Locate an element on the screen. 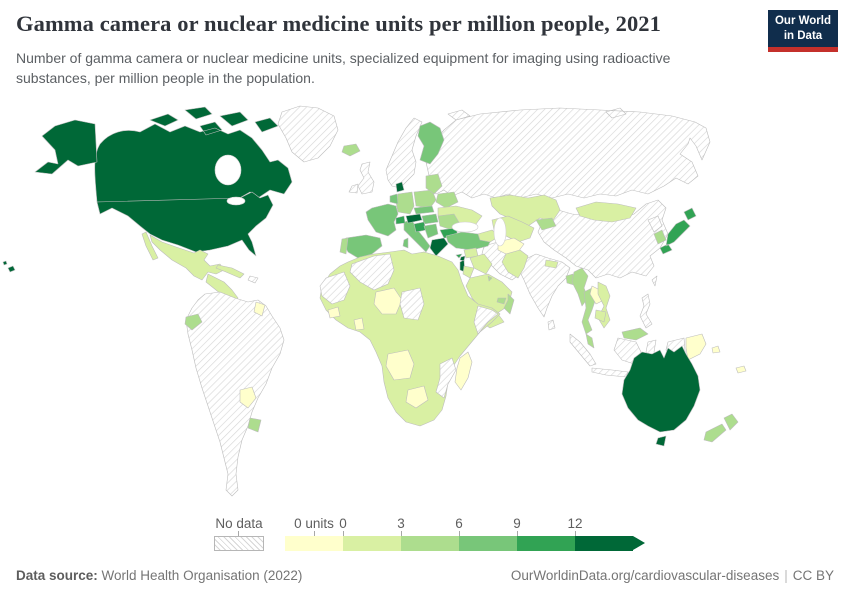 This screenshot has height=600, width=850. country-japan is located at coordinates (678, 231).